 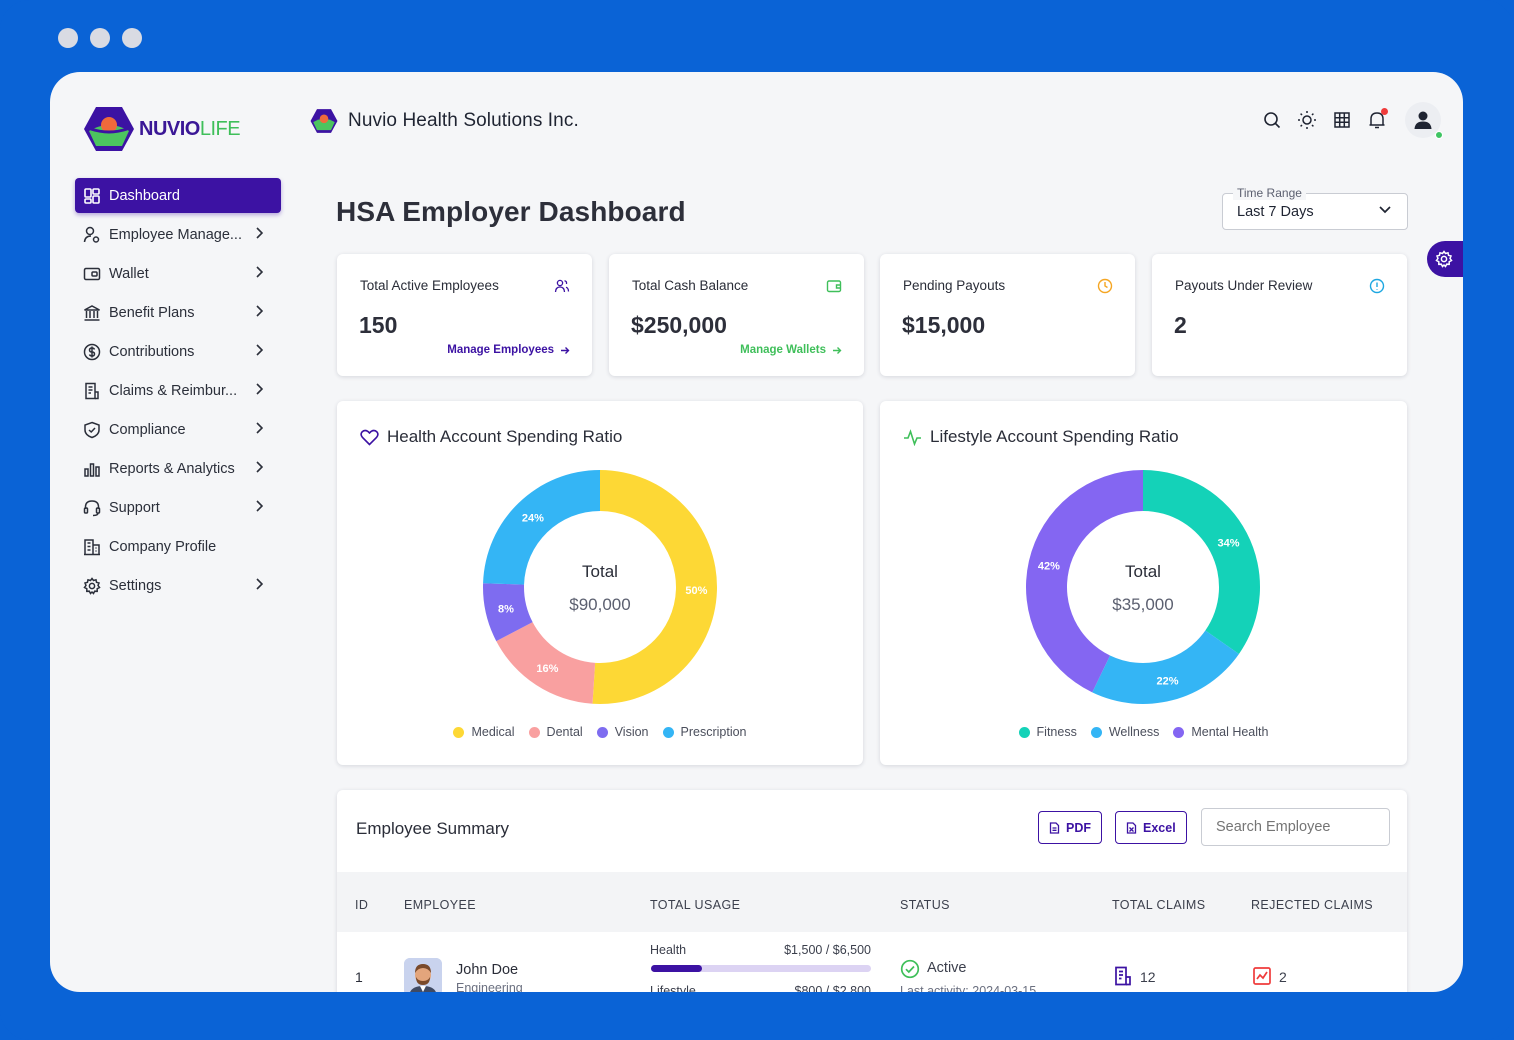 I want to click on sidebar-item-support: Support, so click(x=178, y=507).